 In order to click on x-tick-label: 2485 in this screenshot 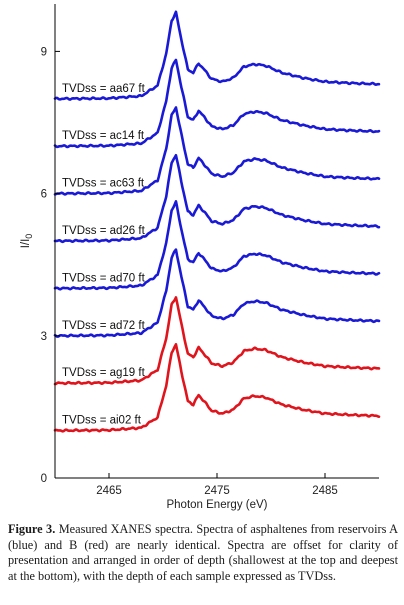, I will do `click(325, 491)`.